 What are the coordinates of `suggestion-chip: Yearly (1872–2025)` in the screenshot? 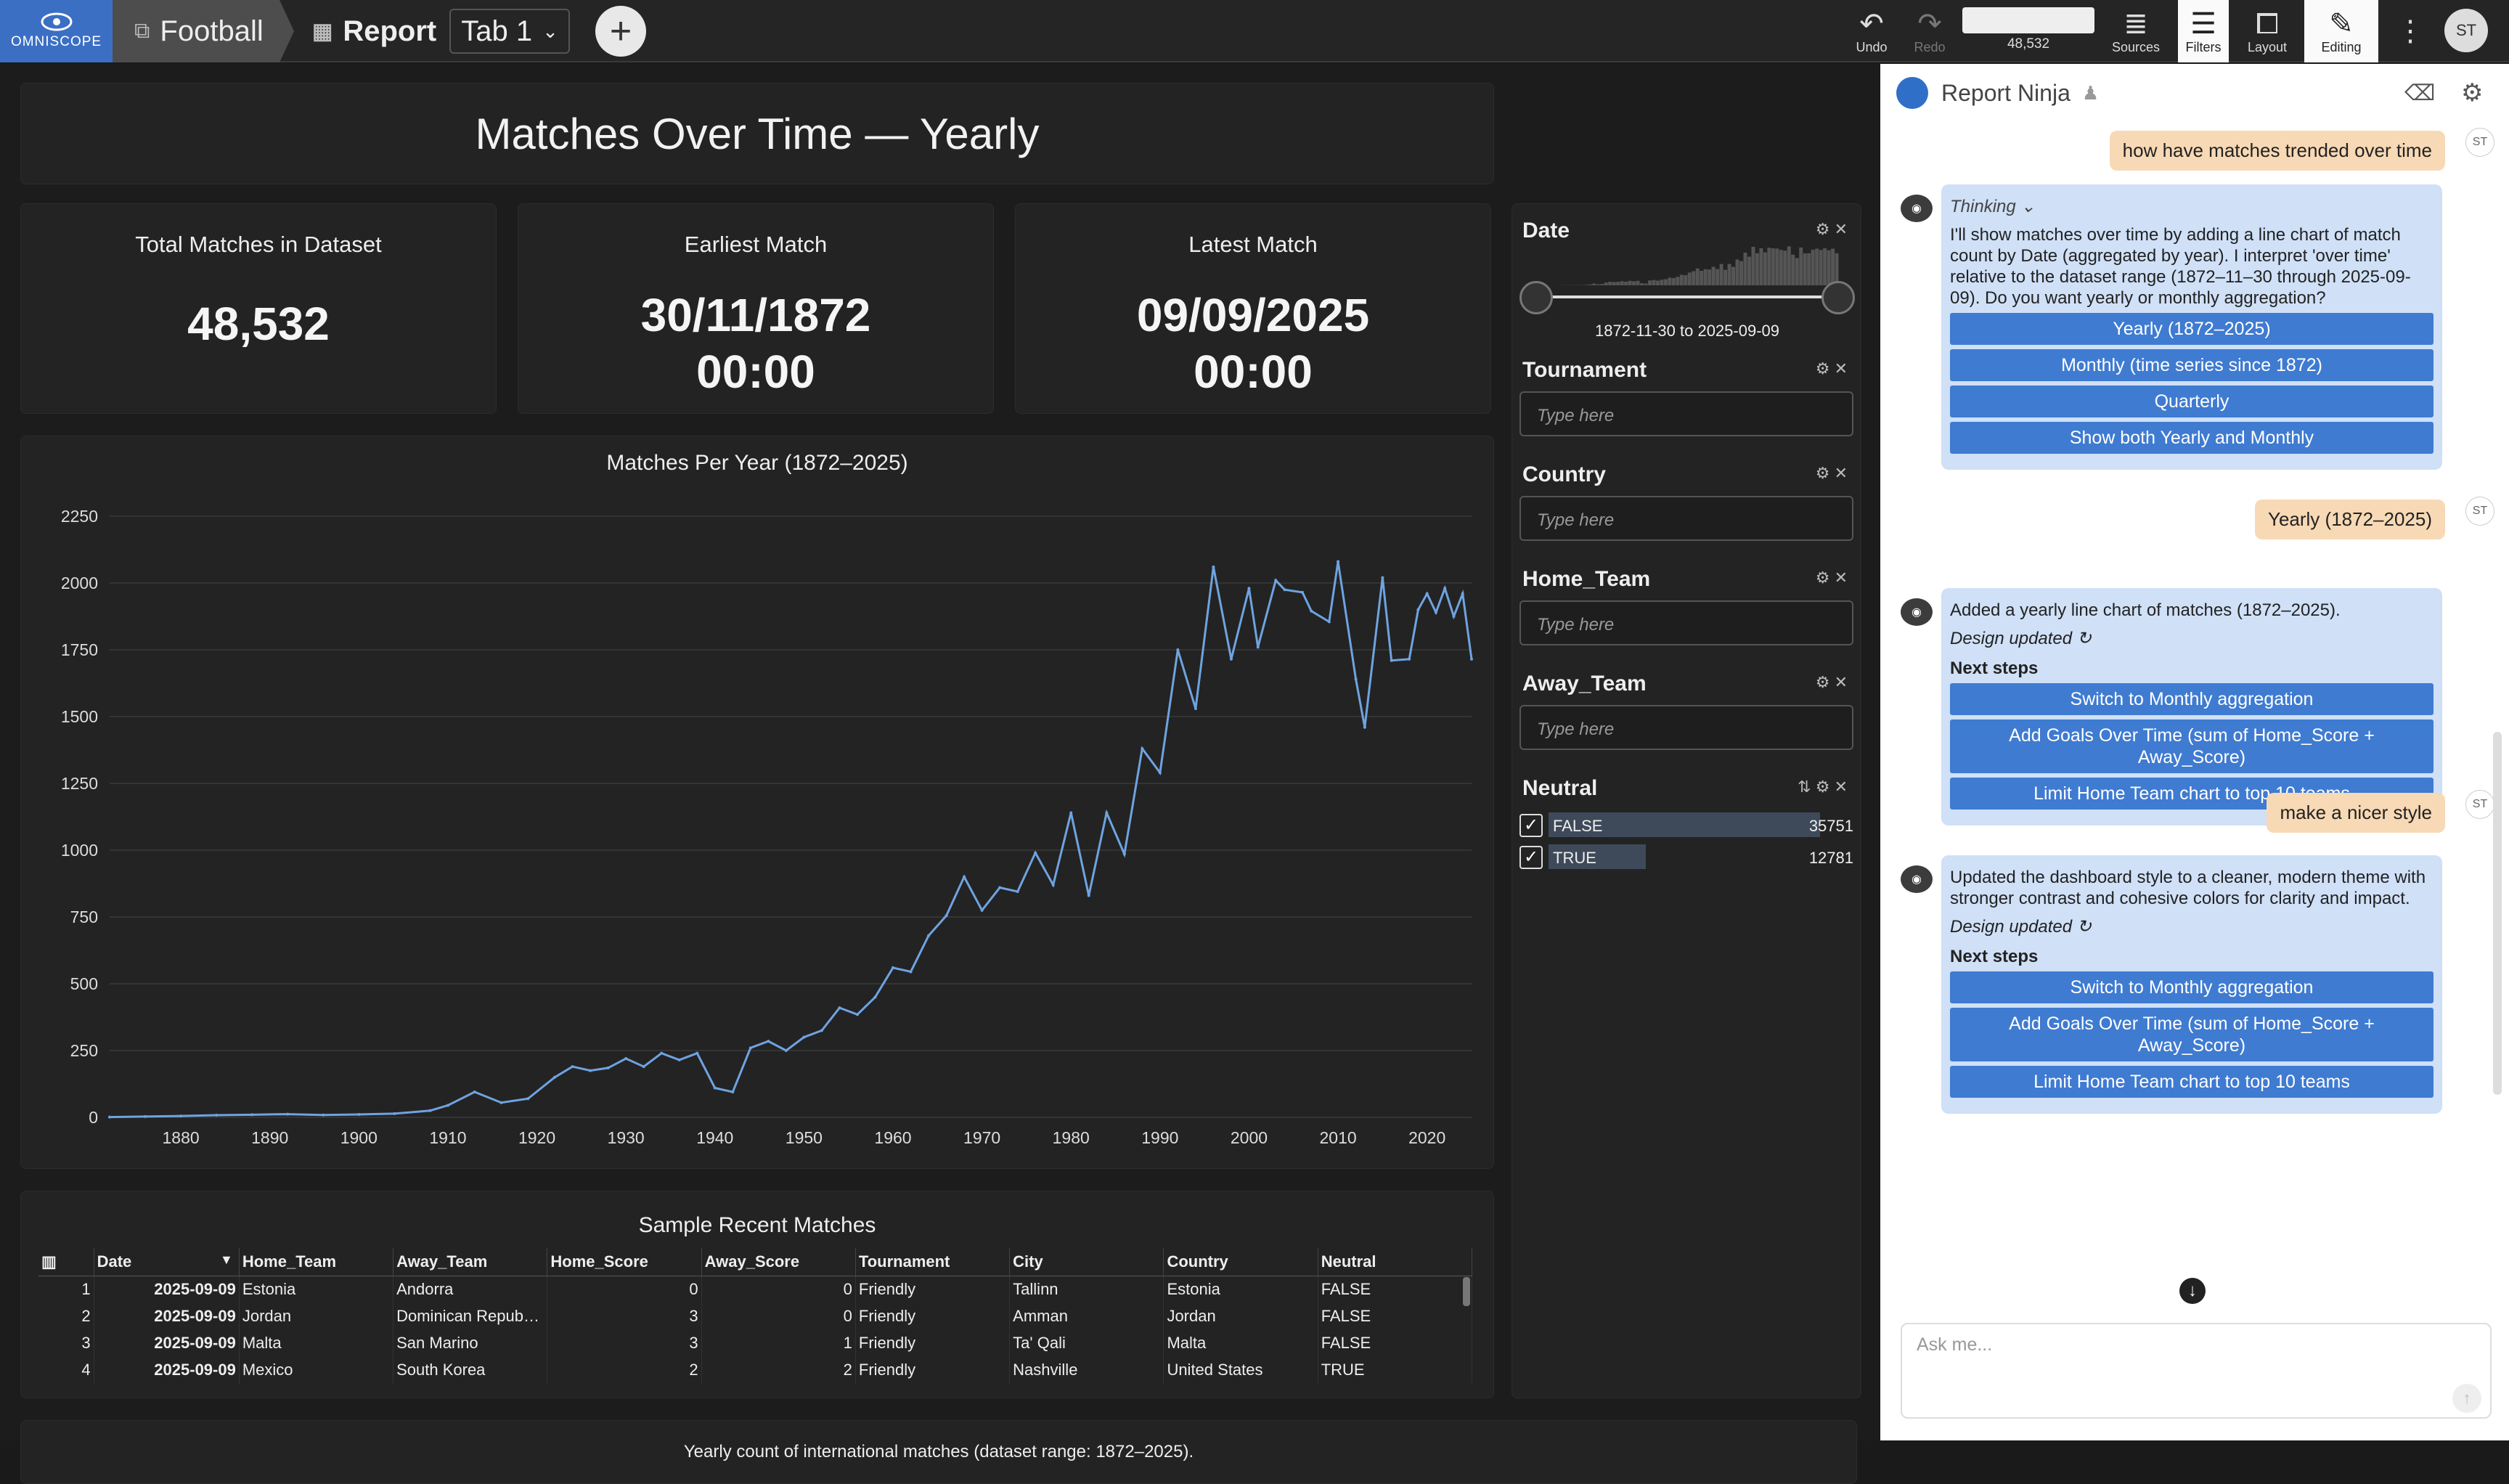 It's located at (2191, 329).